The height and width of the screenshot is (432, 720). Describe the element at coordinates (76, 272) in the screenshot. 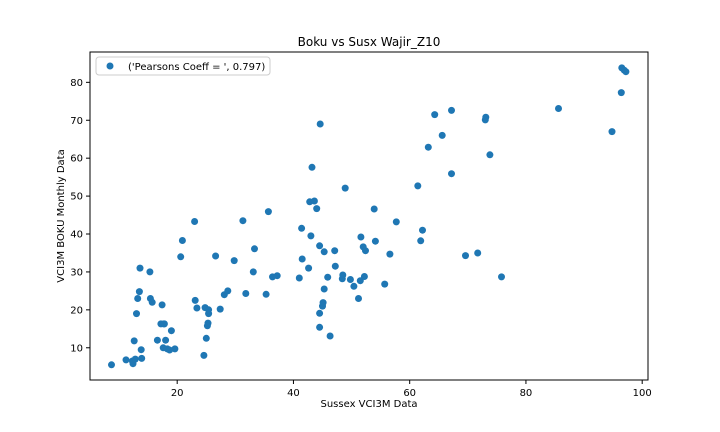

I see `y-tick-label: 30` at that location.